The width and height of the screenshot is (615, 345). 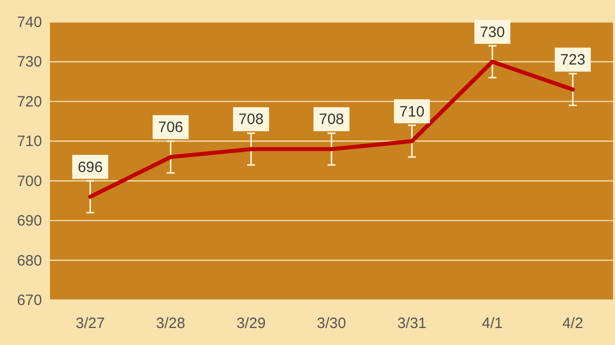 I want to click on data-label: 730, so click(x=492, y=32).